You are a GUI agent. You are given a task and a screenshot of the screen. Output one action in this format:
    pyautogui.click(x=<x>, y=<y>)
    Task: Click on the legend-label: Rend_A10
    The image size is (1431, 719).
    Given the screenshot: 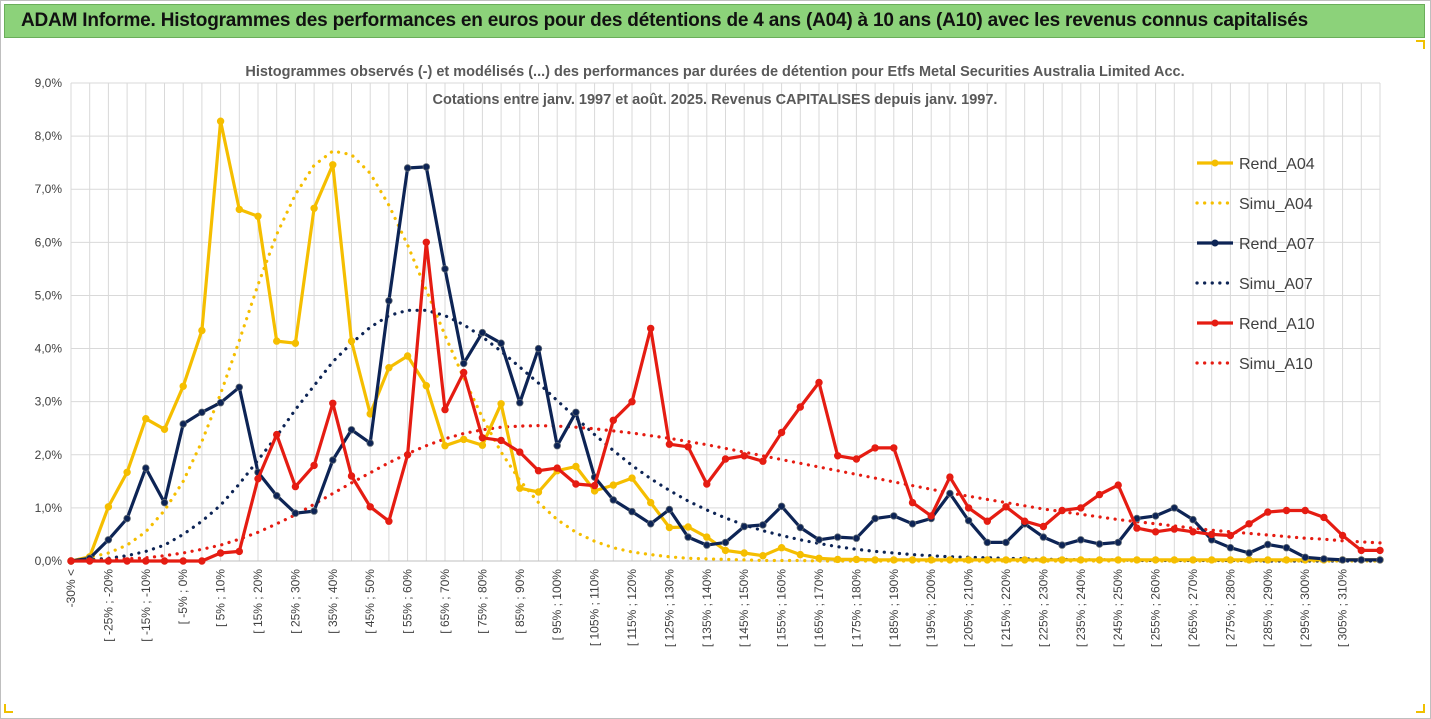 What is the action you would take?
    pyautogui.click(x=1277, y=324)
    